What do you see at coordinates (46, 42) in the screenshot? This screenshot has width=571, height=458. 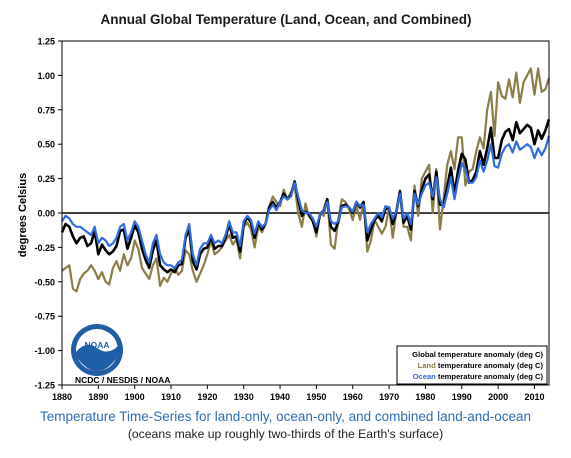 I see `y-tick-label: 1.25` at bounding box center [46, 42].